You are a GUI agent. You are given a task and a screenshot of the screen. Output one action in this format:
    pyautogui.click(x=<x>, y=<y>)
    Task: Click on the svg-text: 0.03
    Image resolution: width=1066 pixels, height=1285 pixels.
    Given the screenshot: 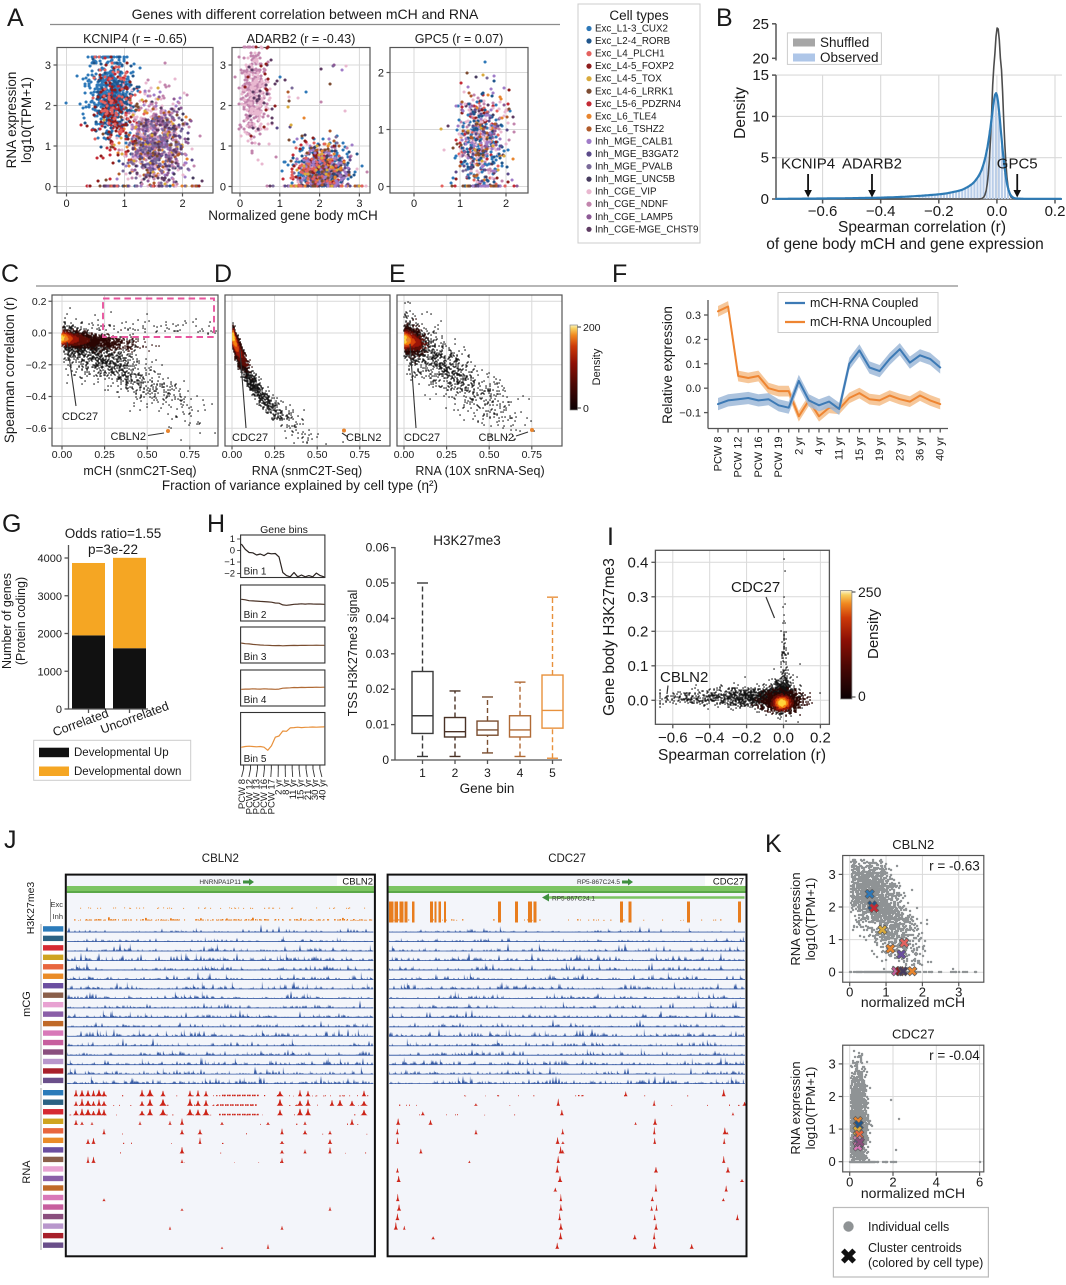 What is the action you would take?
    pyautogui.click(x=378, y=654)
    